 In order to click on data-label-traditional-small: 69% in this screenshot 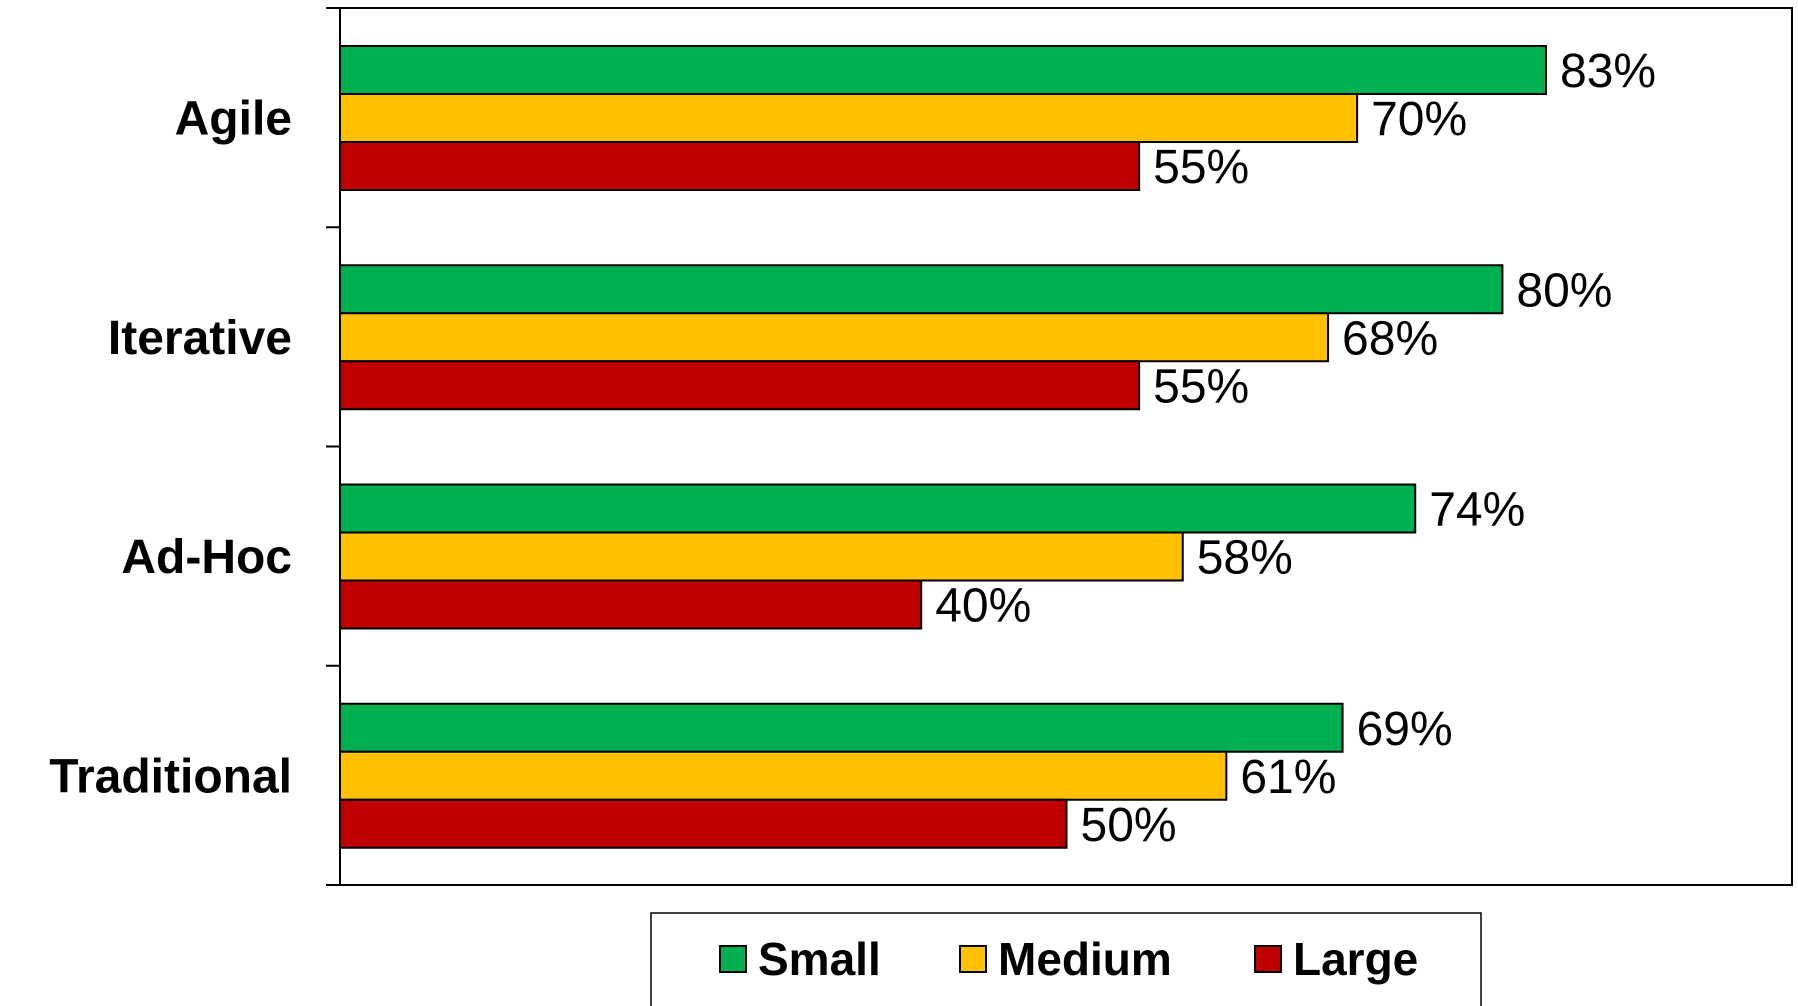, I will do `click(1405, 729)`.